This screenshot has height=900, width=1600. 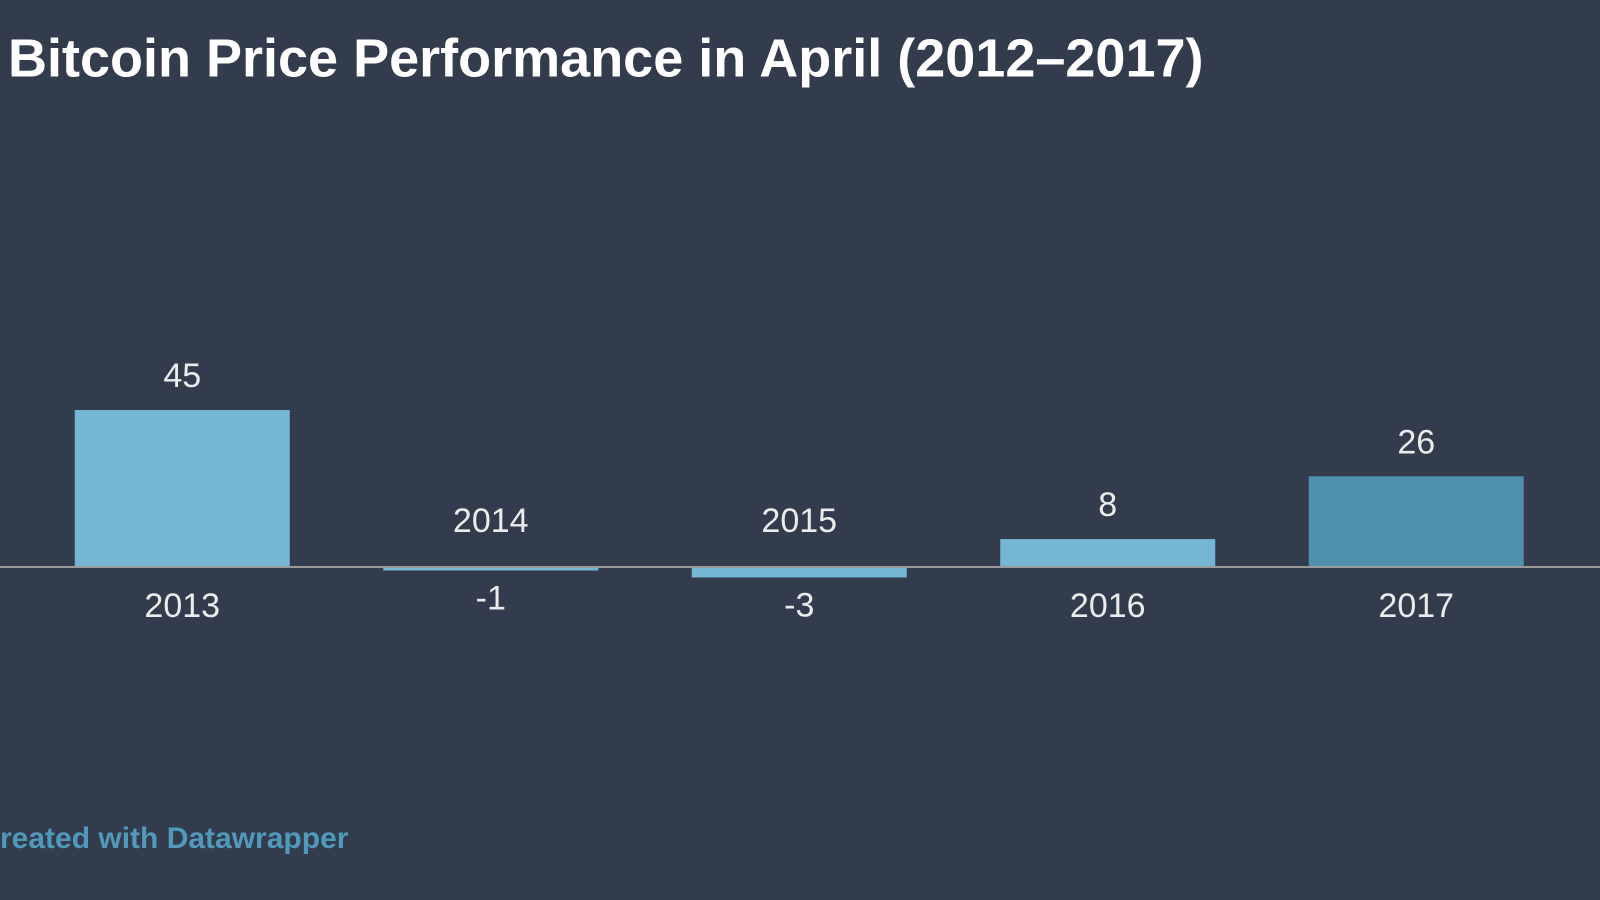 I want to click on footer: reated with Datawrapper, so click(x=174, y=838).